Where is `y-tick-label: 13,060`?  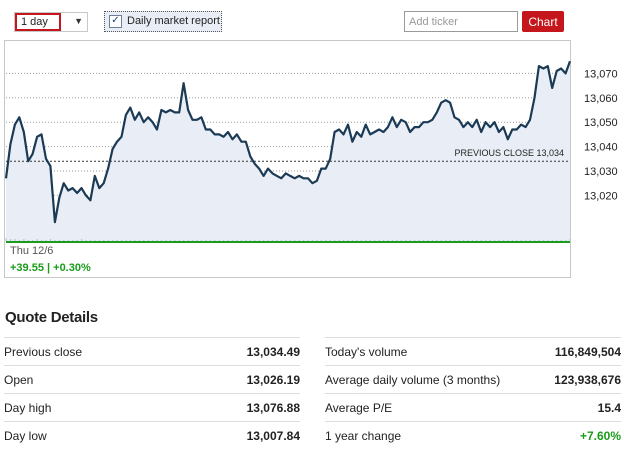
y-tick-label: 13,060 is located at coordinates (601, 99).